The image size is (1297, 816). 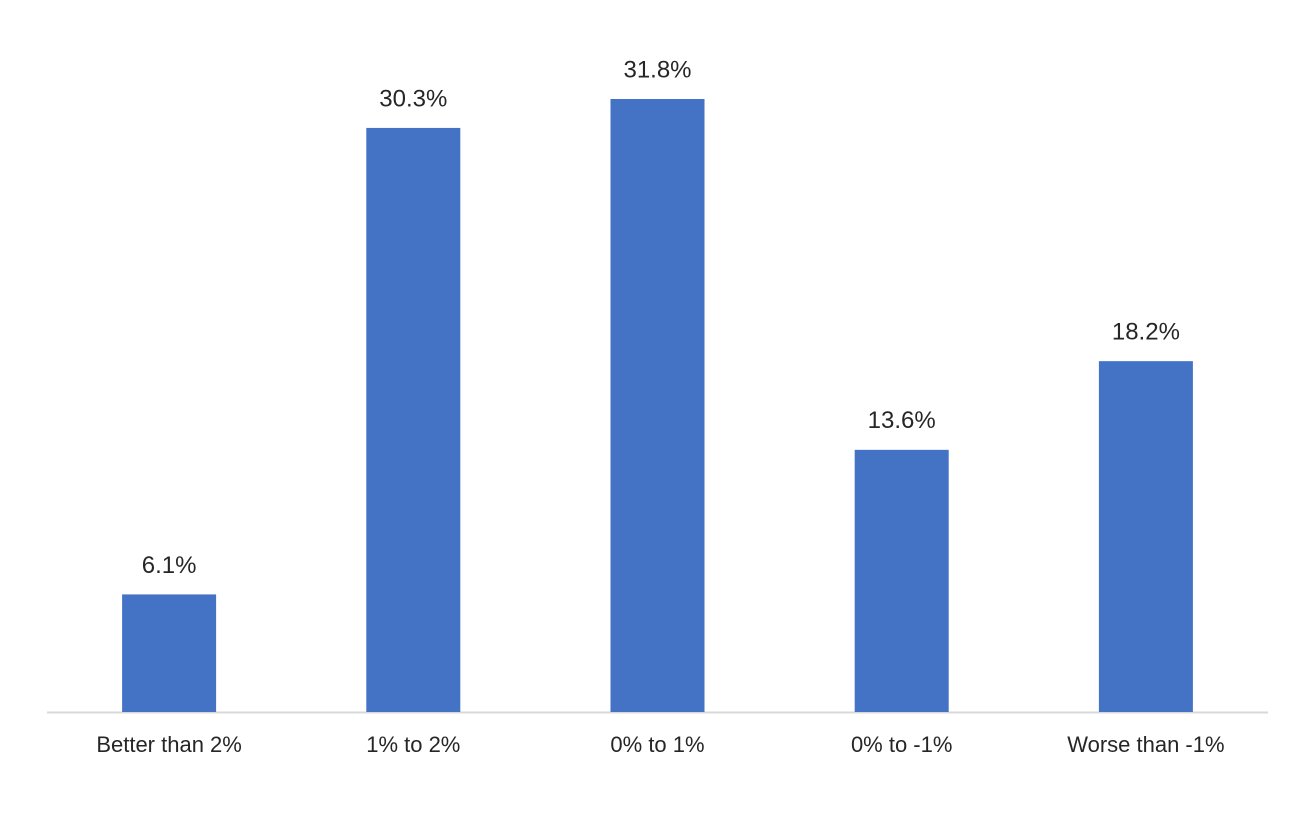 I want to click on data-label: 18.2%, so click(x=1146, y=332).